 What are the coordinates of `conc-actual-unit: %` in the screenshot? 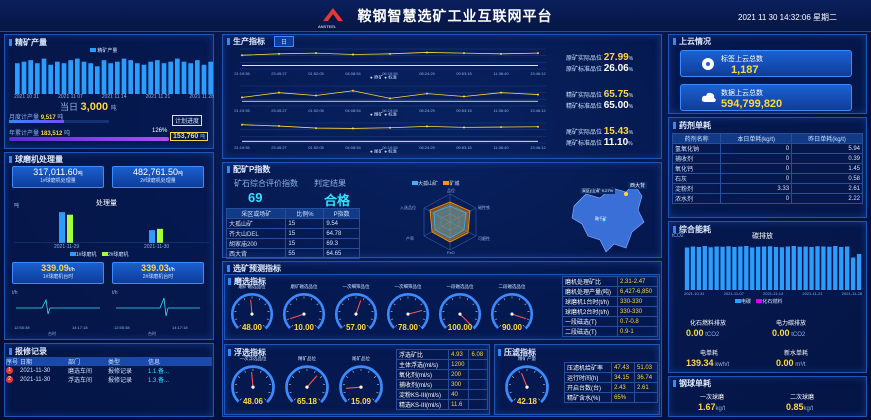 It's located at (631, 96).